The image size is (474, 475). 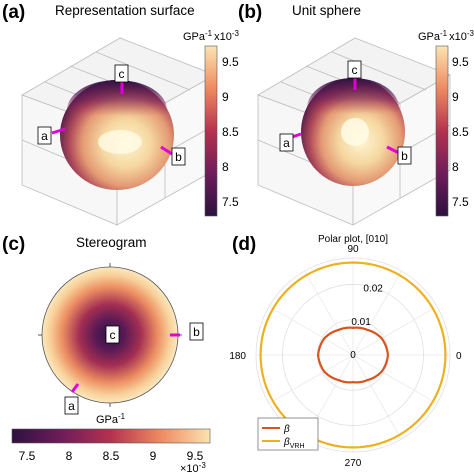 I want to click on panel-title-a: Representation surface, so click(x=125, y=10).